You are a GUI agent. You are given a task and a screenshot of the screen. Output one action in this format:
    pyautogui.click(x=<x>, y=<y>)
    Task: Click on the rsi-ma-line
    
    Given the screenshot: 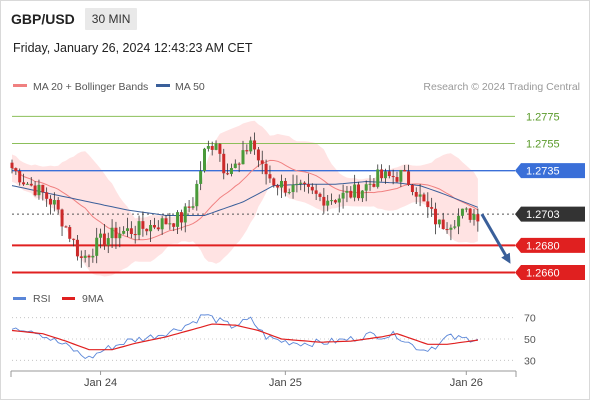 What is the action you would take?
    pyautogui.click(x=244, y=337)
    